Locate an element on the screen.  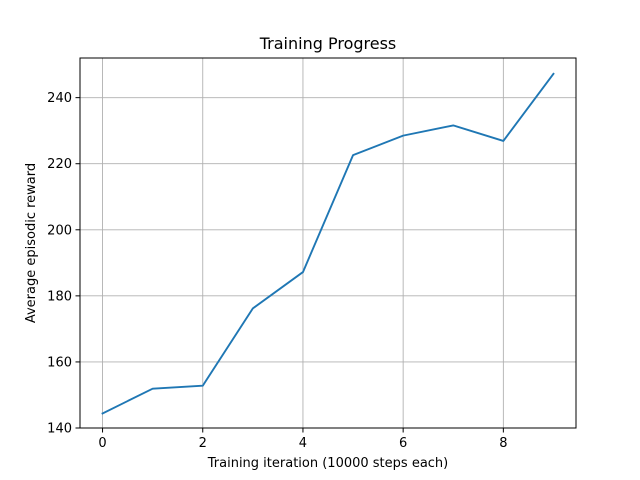
y-axis-label: Average episodic reward is located at coordinates (31, 243).